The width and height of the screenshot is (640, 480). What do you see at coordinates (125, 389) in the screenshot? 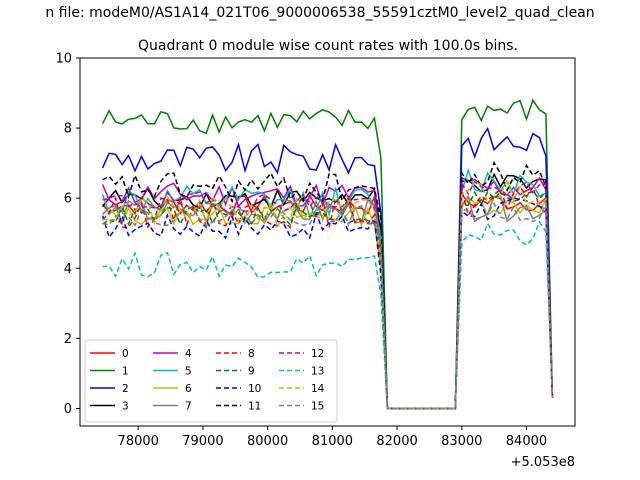
I see `legend-label-2: 2` at bounding box center [125, 389].